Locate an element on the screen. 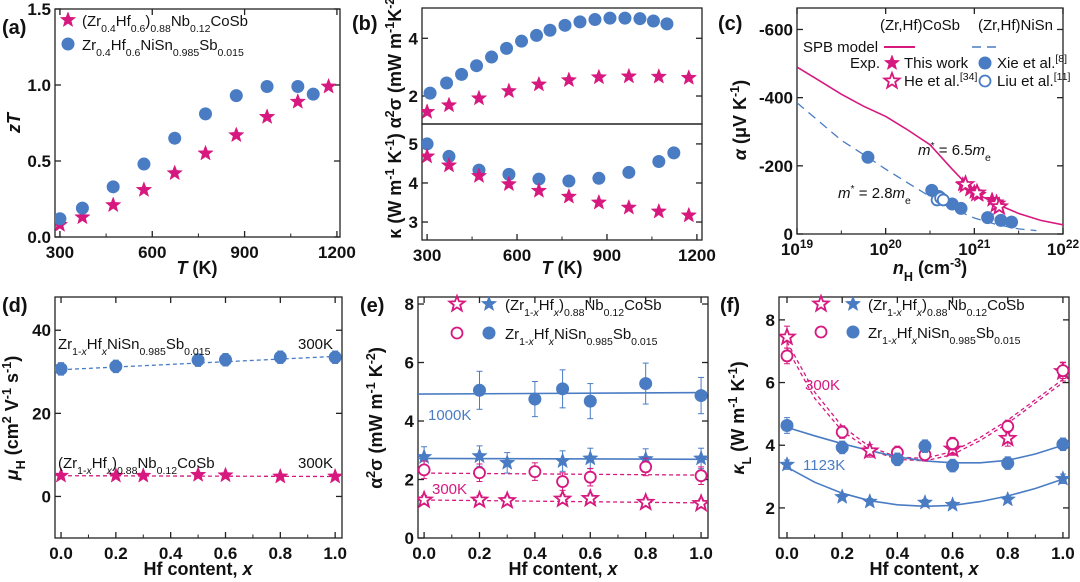 The height and width of the screenshot is (582, 1080). annotation: (Zr1-xHfx)0.88Nb0.12CoSb is located at coordinates (136, 466).